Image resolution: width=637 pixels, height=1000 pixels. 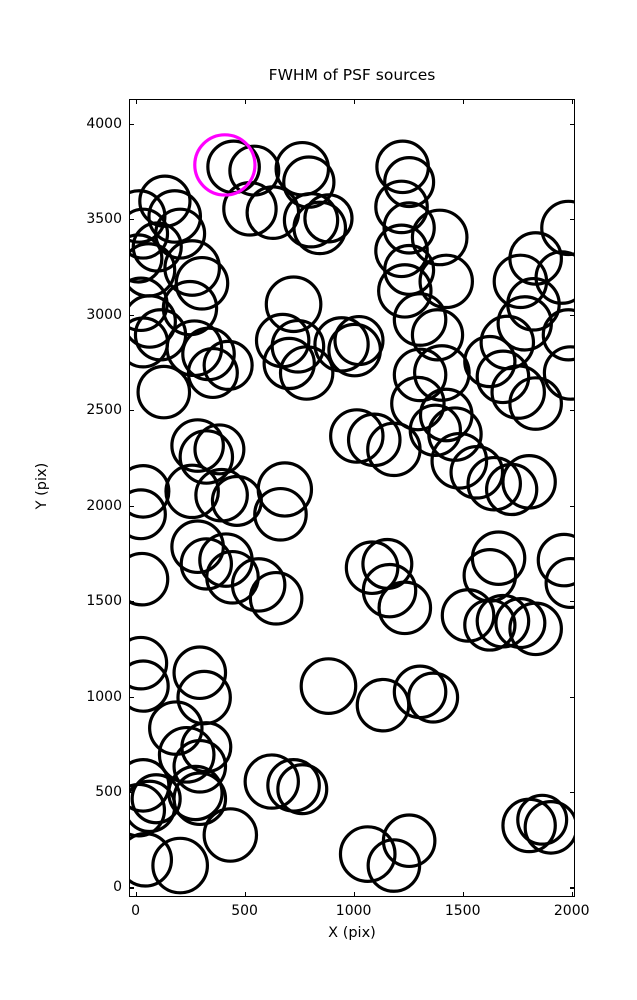 I want to click on y-tick-label: 1500, so click(x=104, y=601).